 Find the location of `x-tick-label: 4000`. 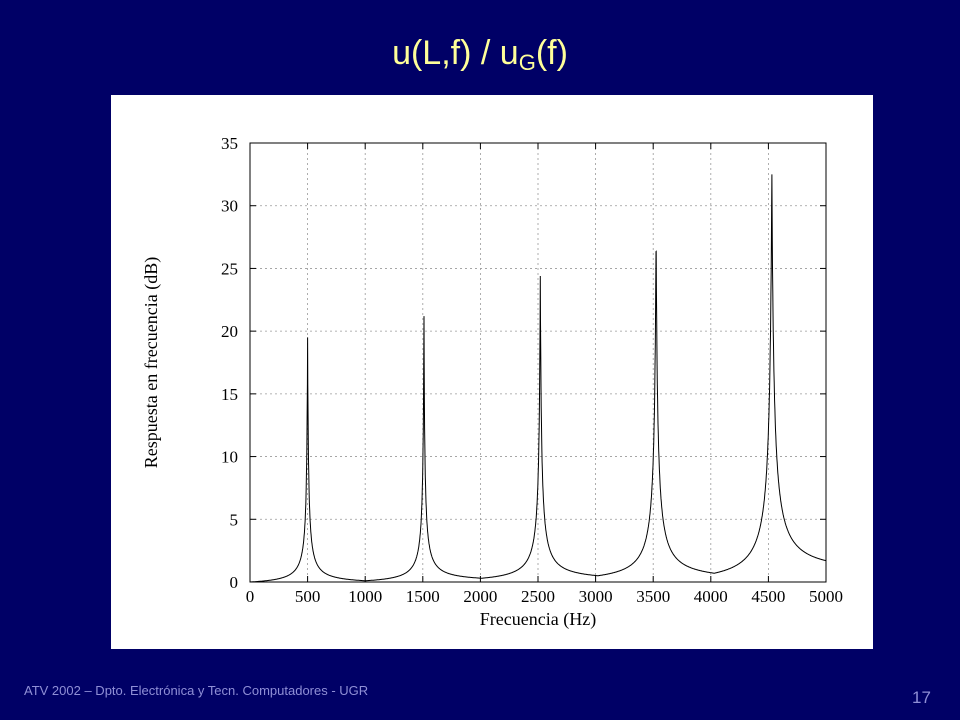

x-tick-label: 4000 is located at coordinates (711, 596).